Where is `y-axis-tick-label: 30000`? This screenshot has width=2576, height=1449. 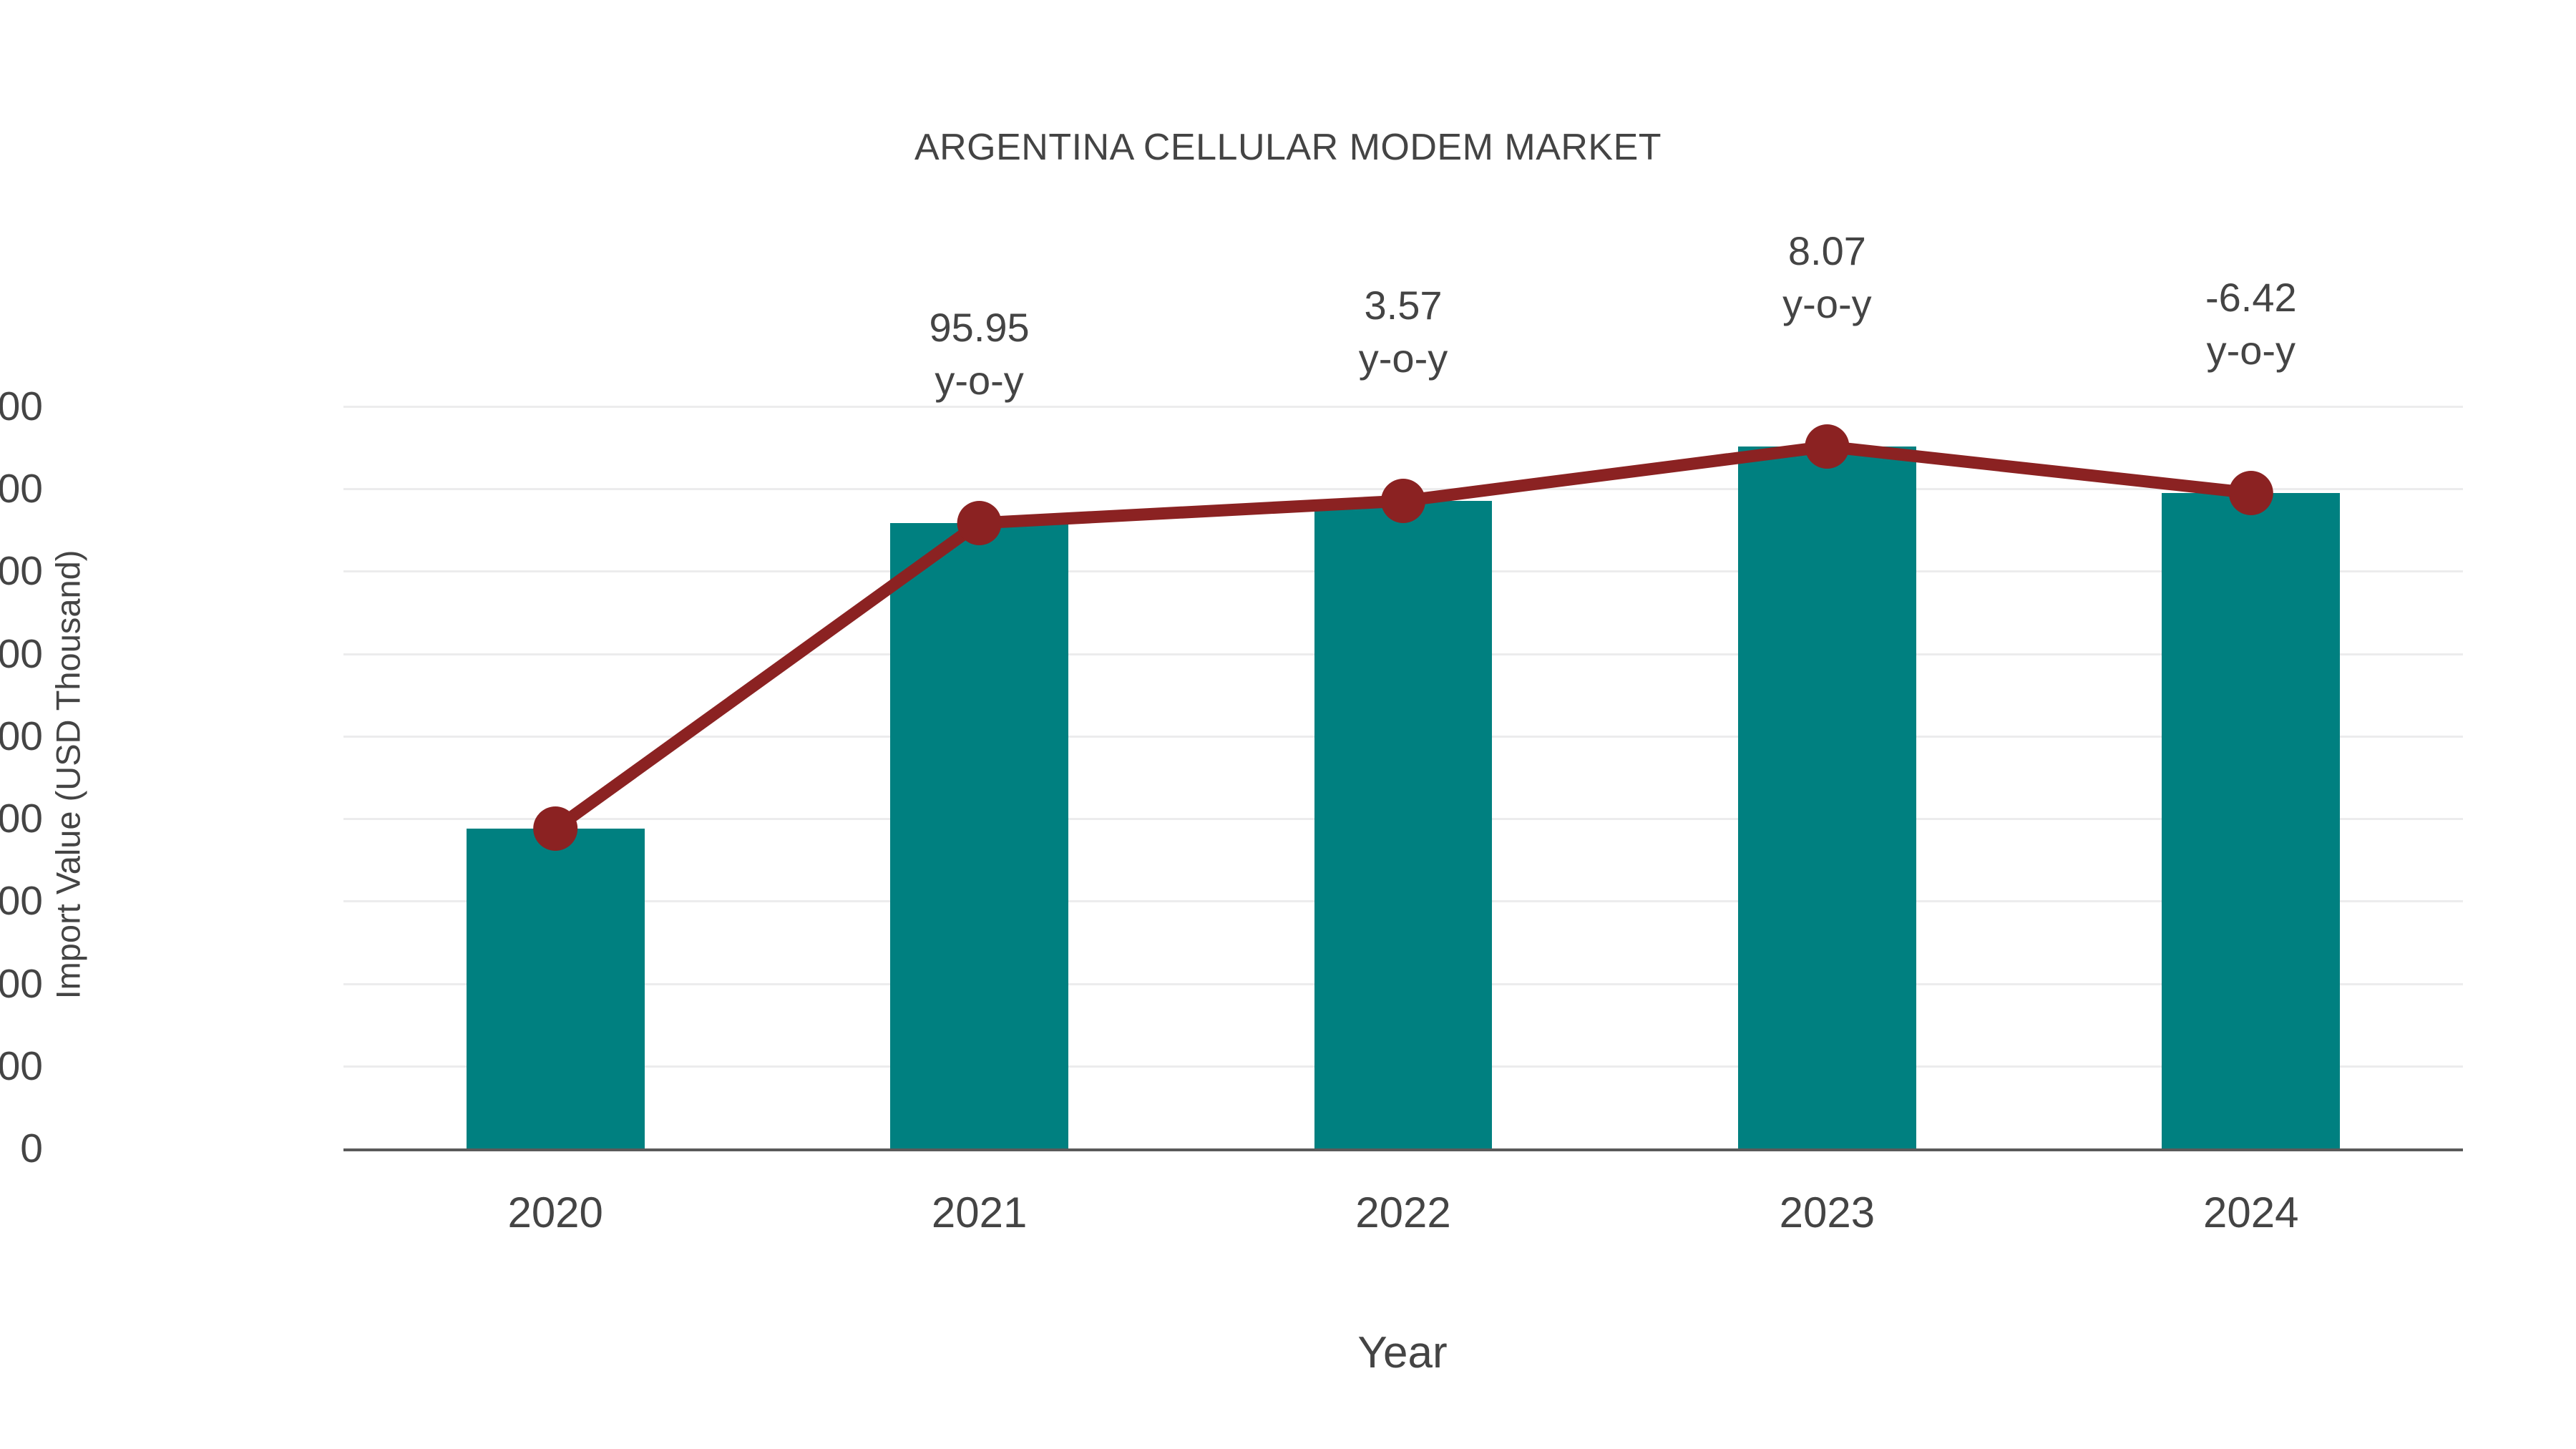
y-axis-tick-label: 30000 is located at coordinates (21, 901).